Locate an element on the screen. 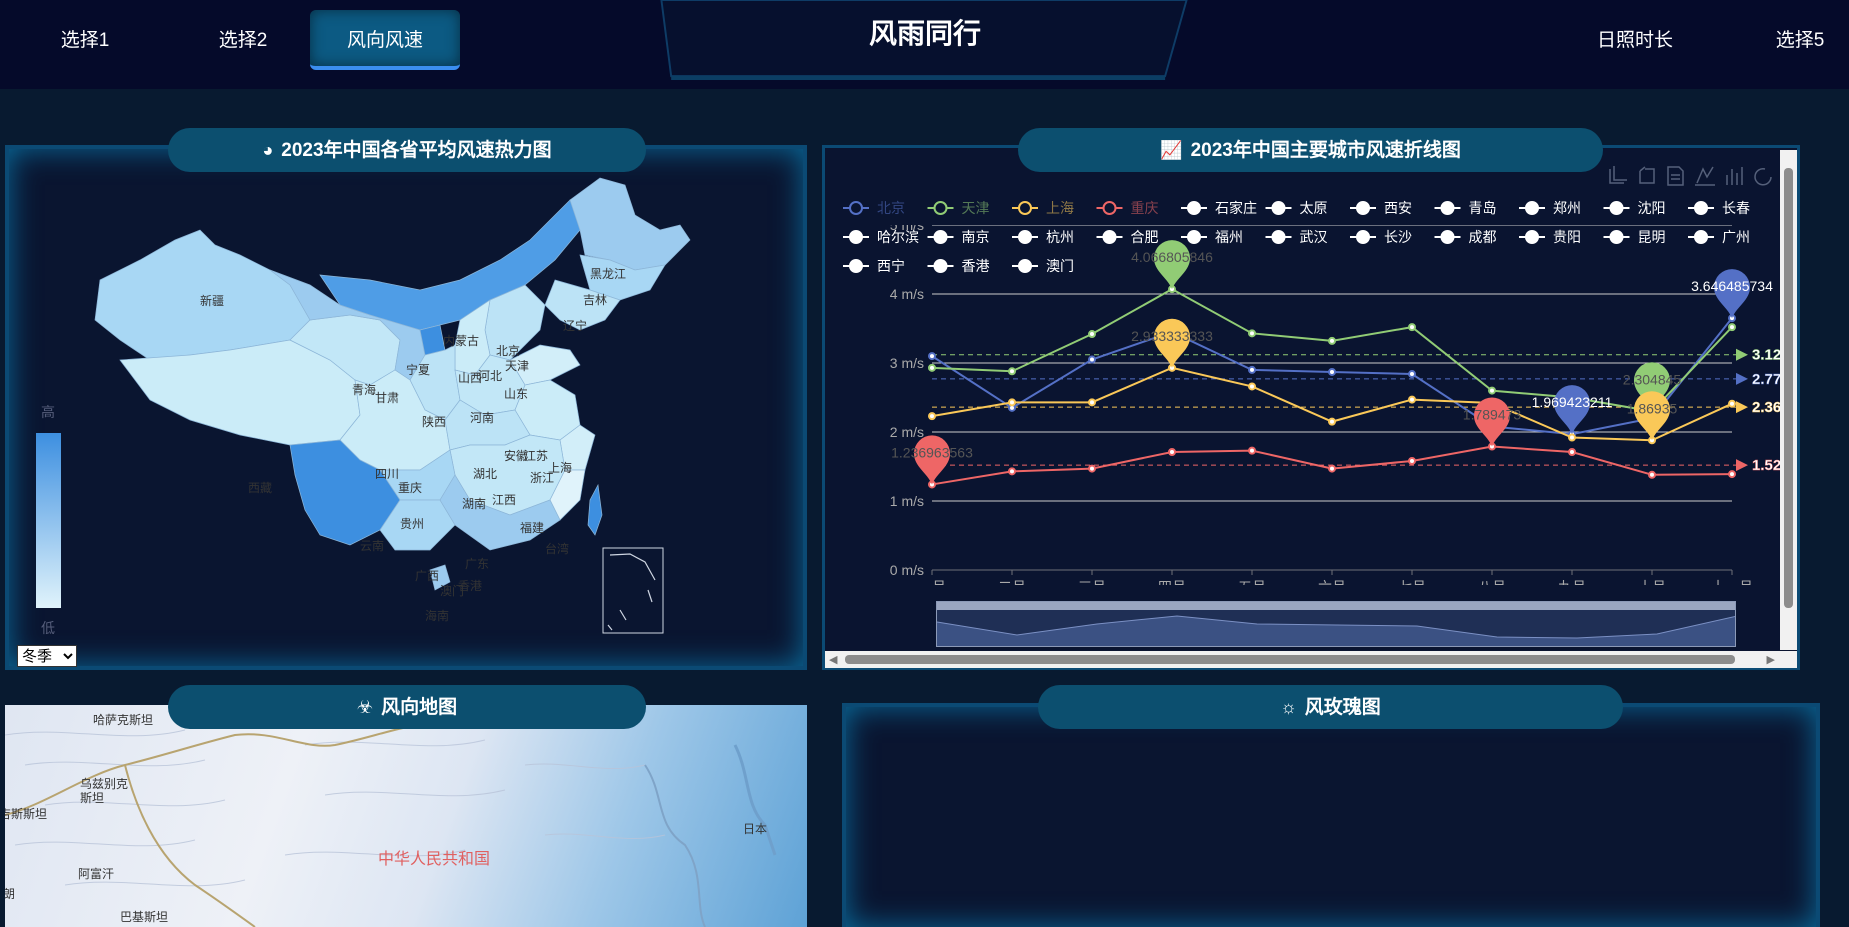 The image size is (1849, 927). data-view-icon is located at coordinates (1675, 176).